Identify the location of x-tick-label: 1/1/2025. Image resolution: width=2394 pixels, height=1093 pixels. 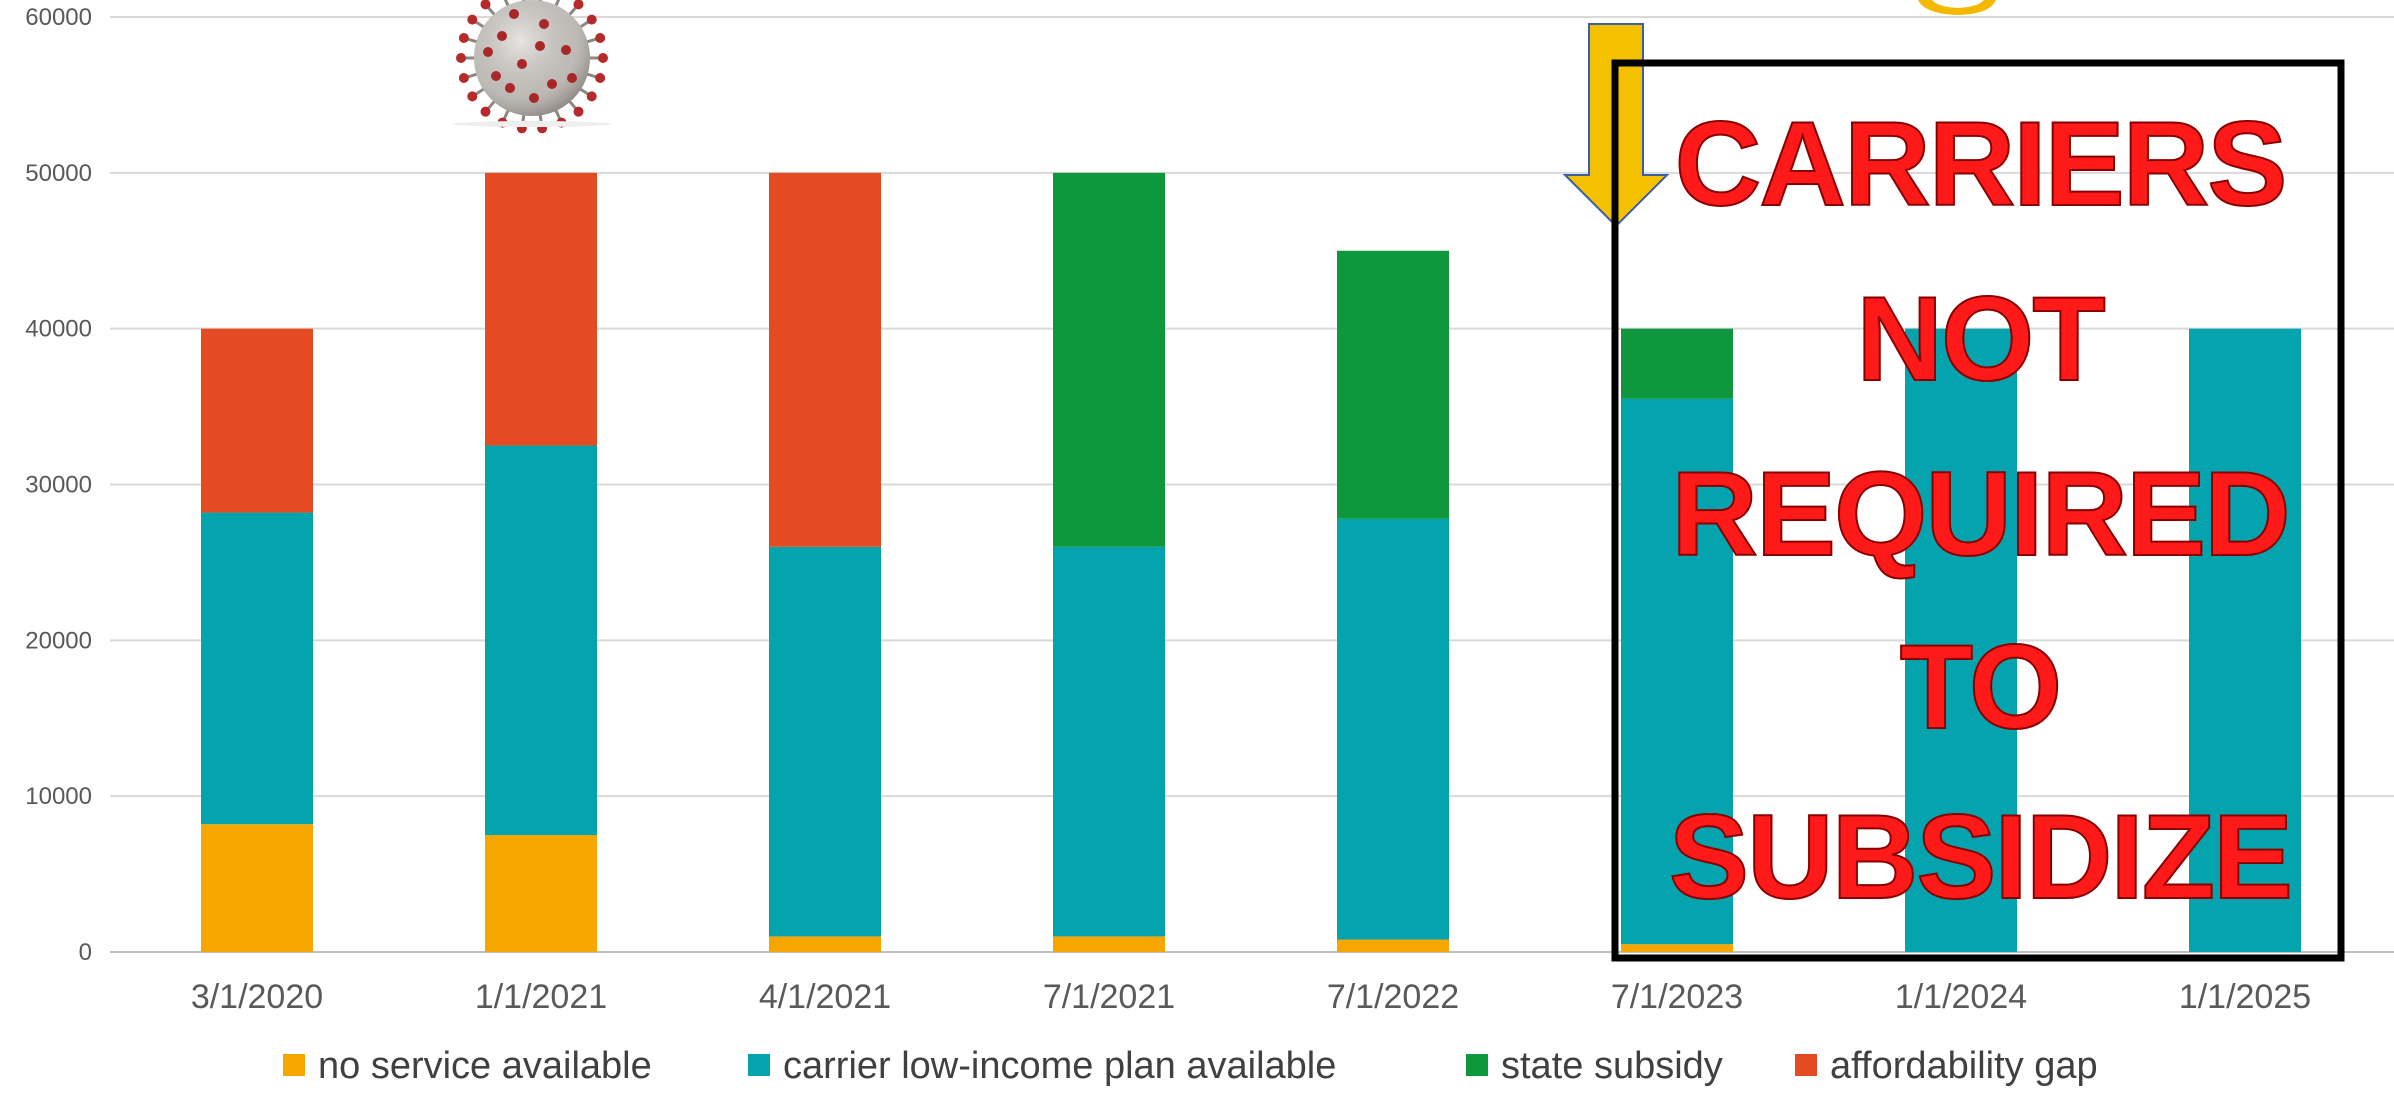
(2245, 997).